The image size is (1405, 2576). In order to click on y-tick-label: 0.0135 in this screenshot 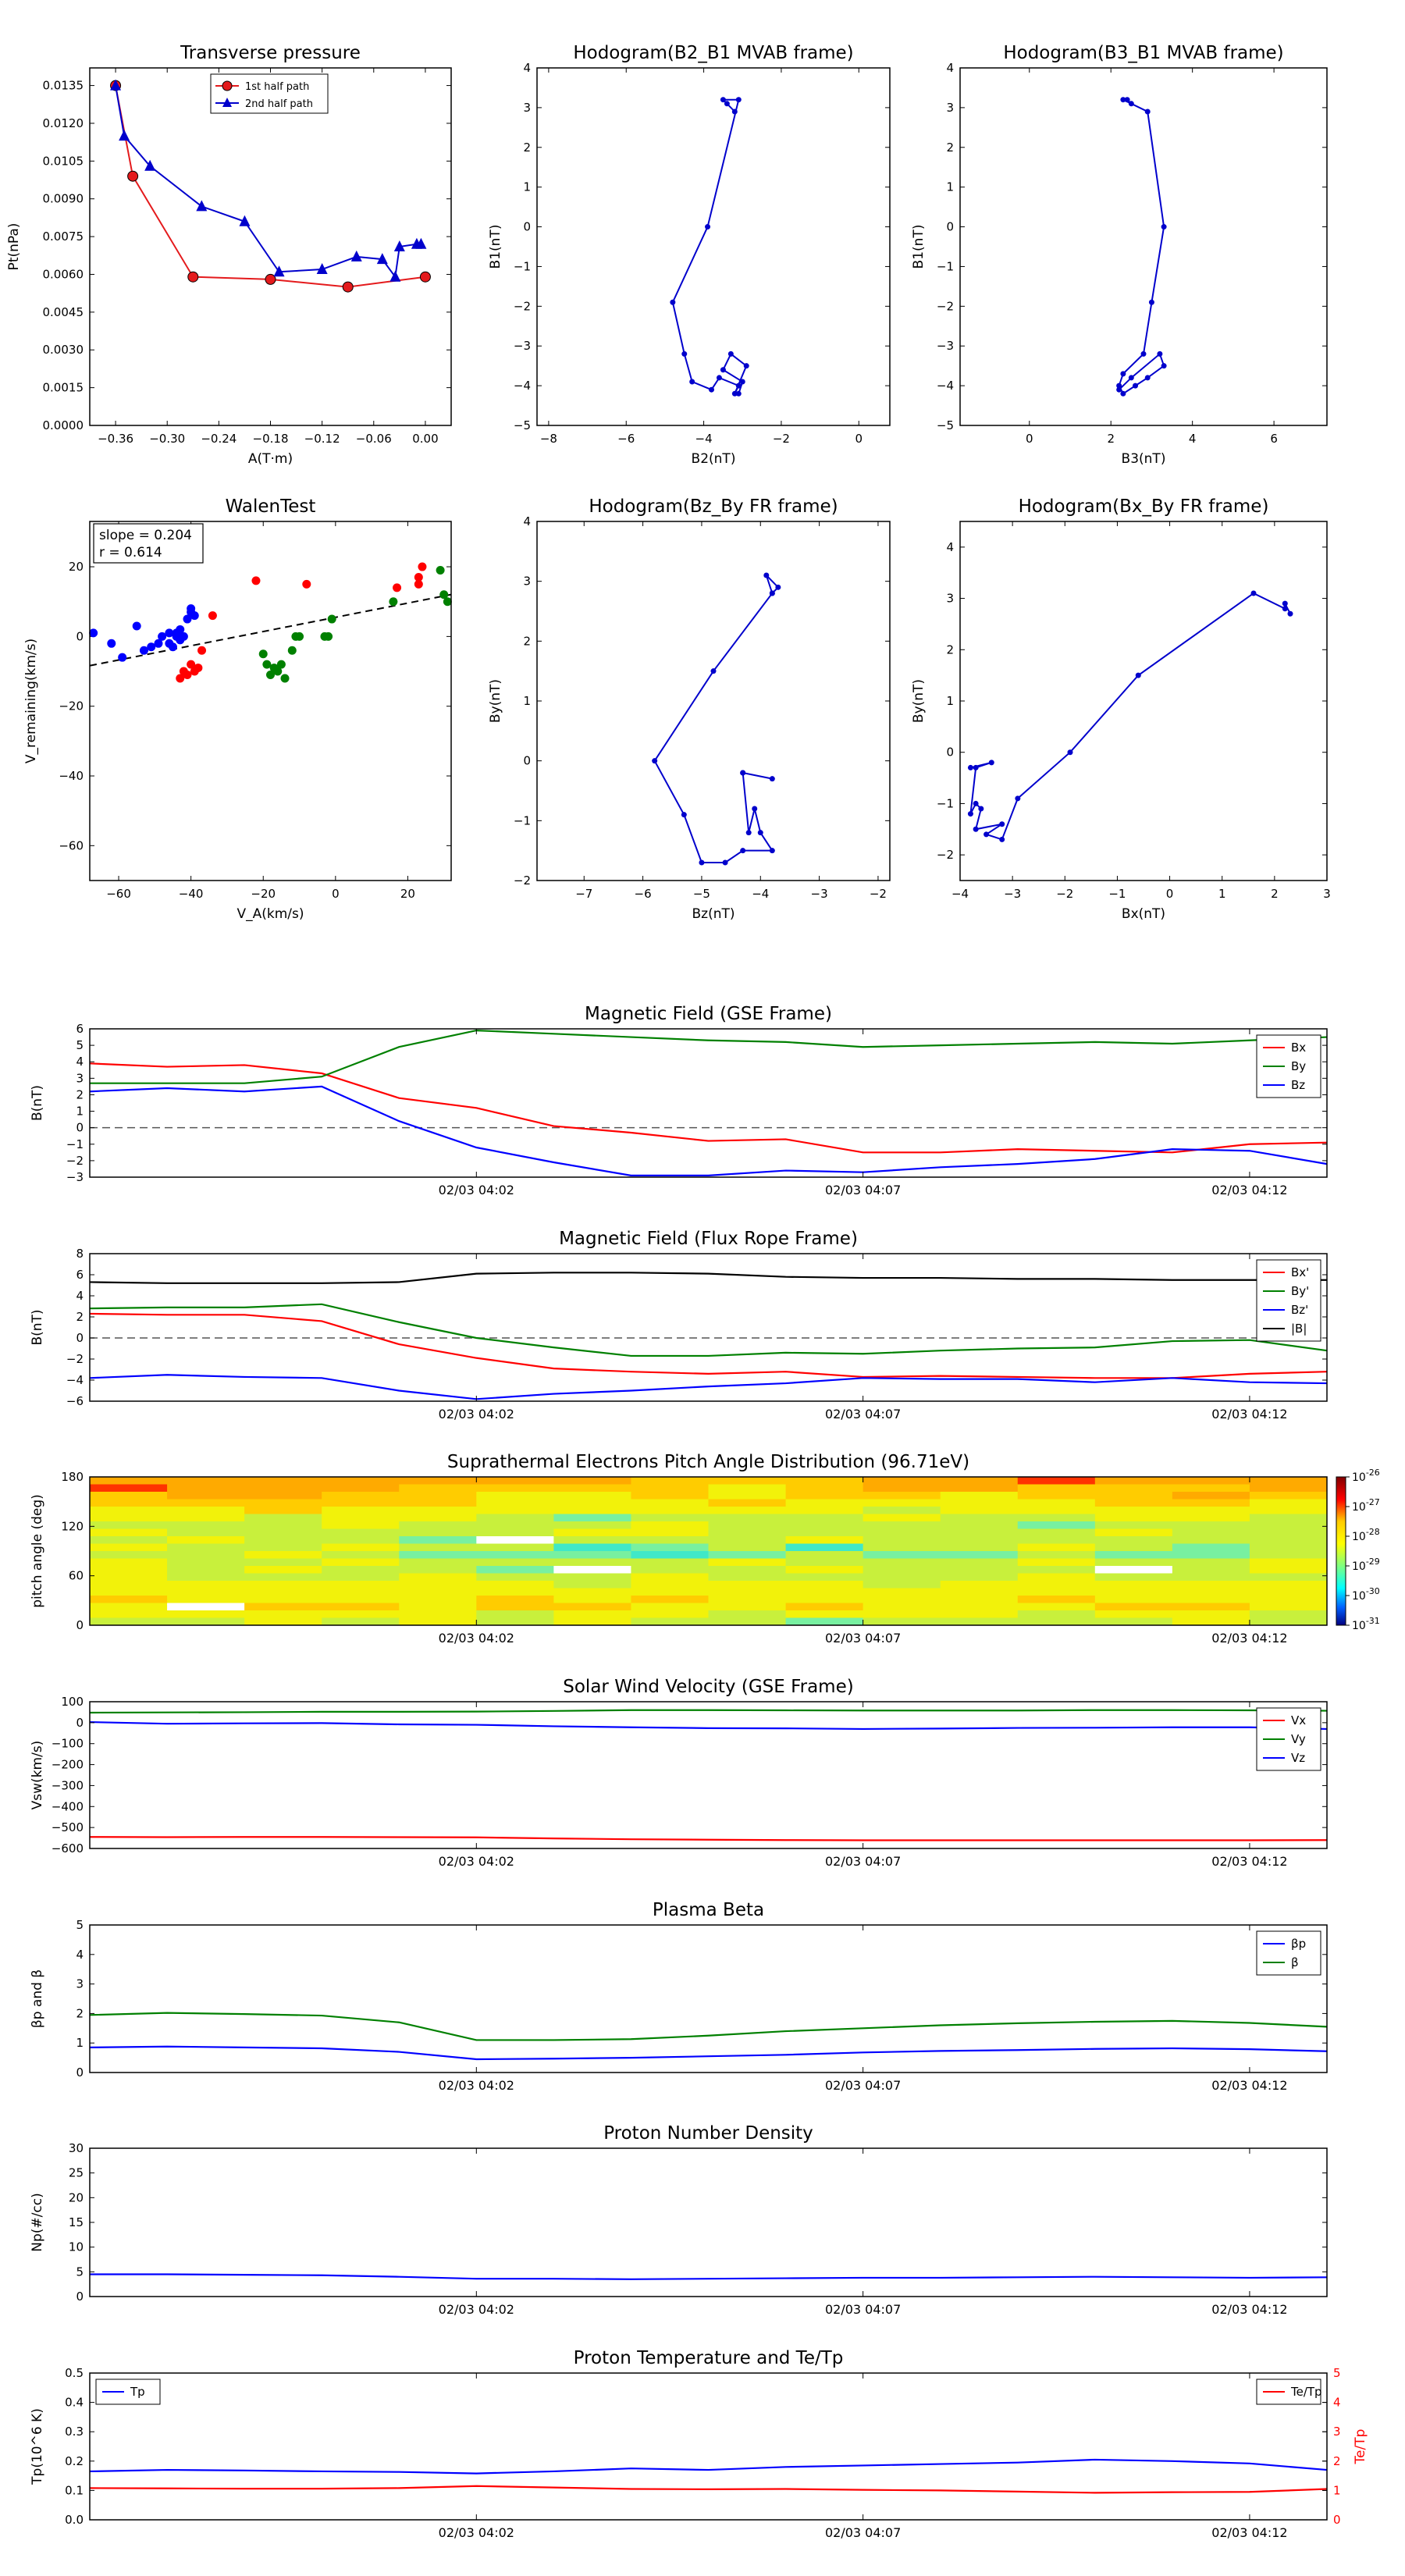, I will do `click(64, 86)`.